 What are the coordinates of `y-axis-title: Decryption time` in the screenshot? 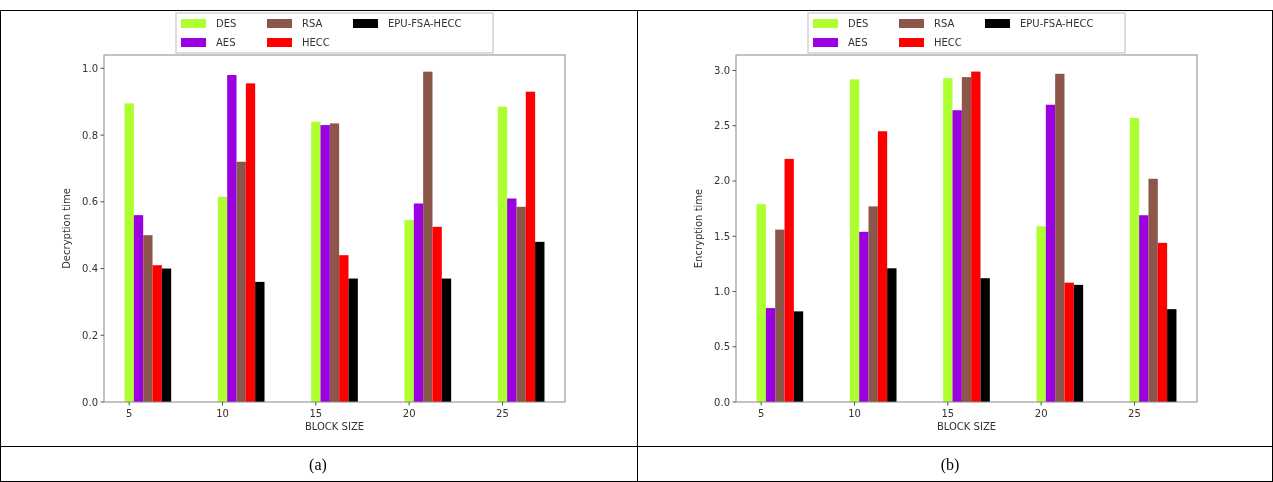 It's located at (66, 228).